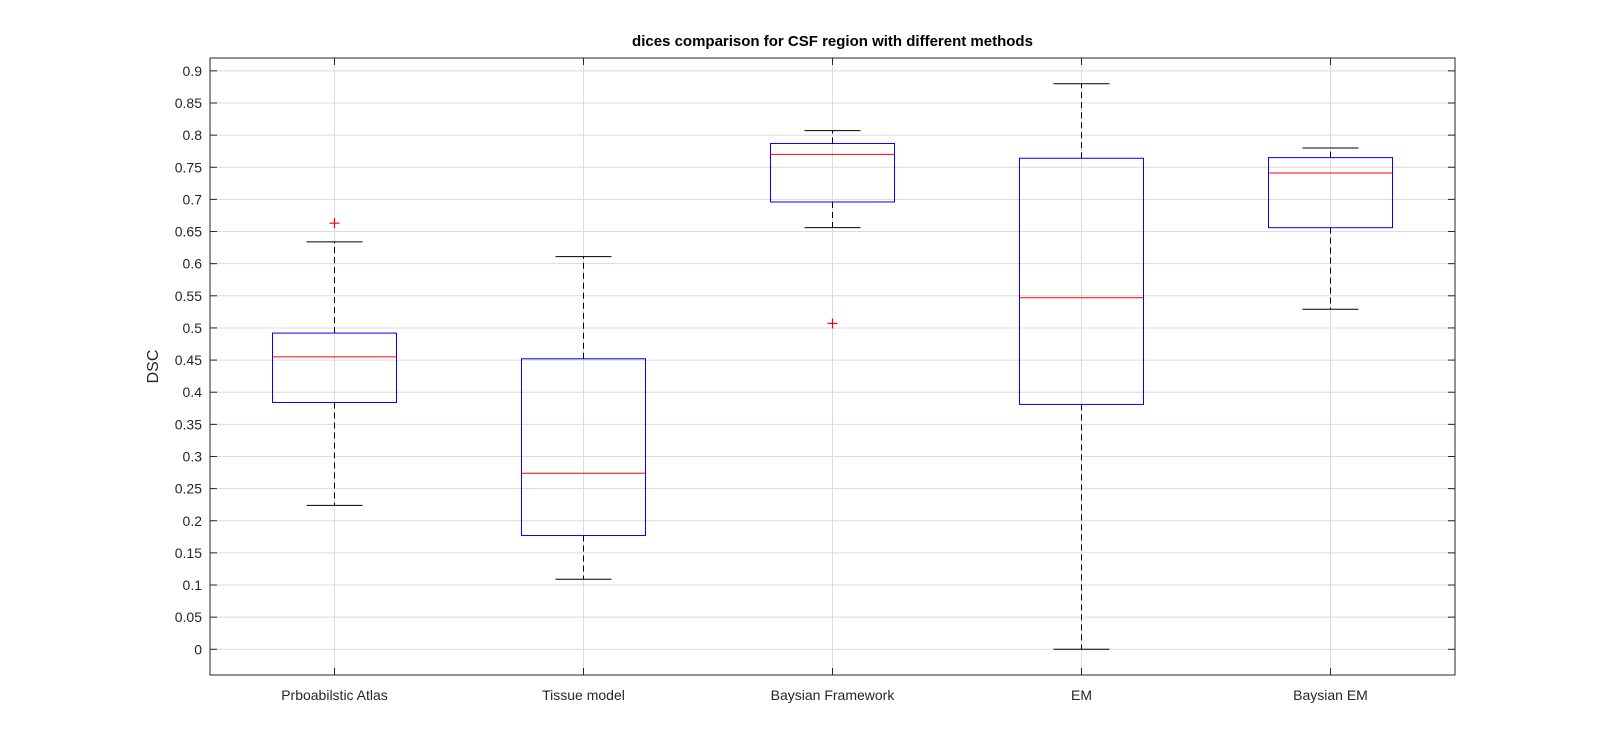 Image resolution: width=1600 pixels, height=756 pixels. I want to click on y-tick-label: 0.35, so click(188, 424).